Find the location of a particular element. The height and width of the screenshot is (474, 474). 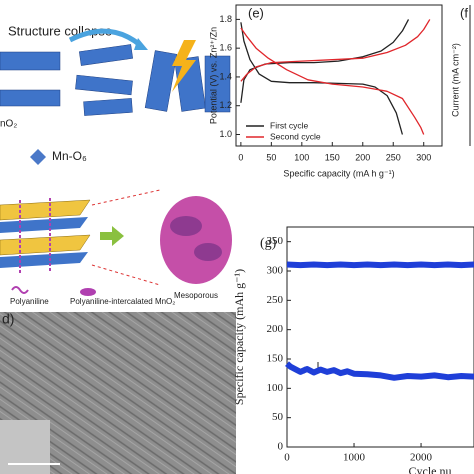

x-tick-label: 150 is located at coordinates (332, 157).